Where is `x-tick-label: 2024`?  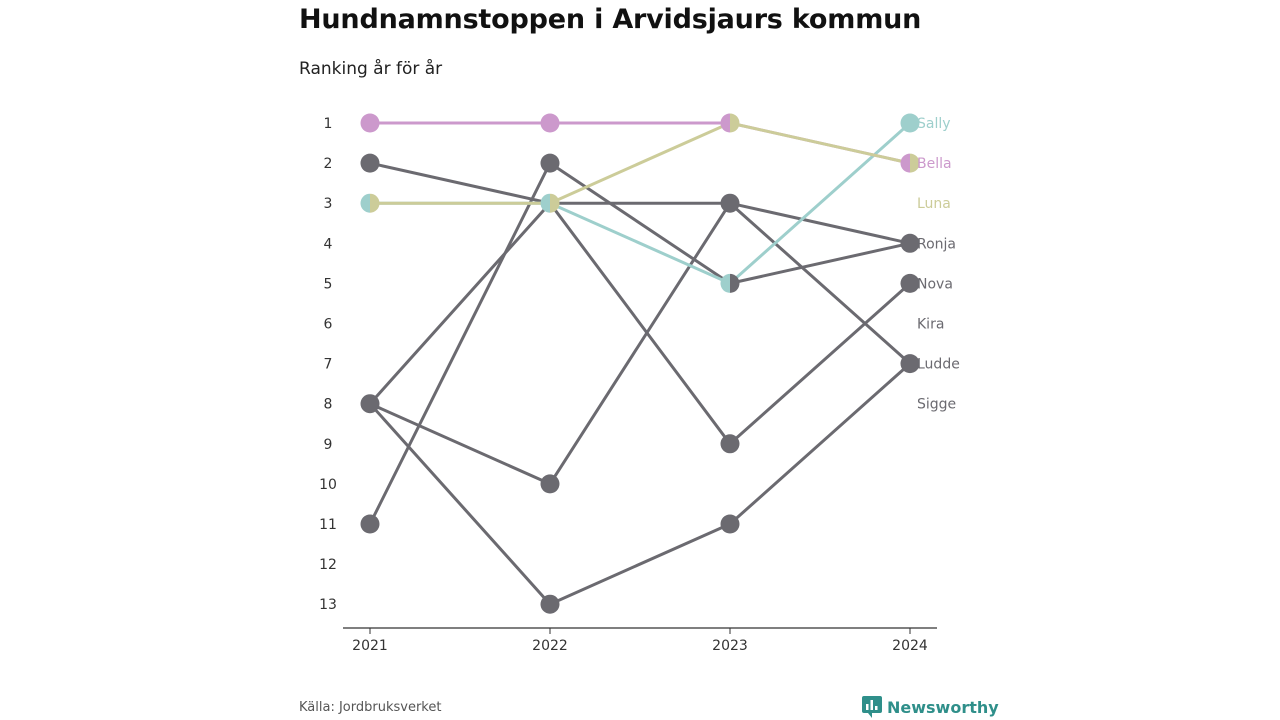 x-tick-label: 2024 is located at coordinates (910, 646).